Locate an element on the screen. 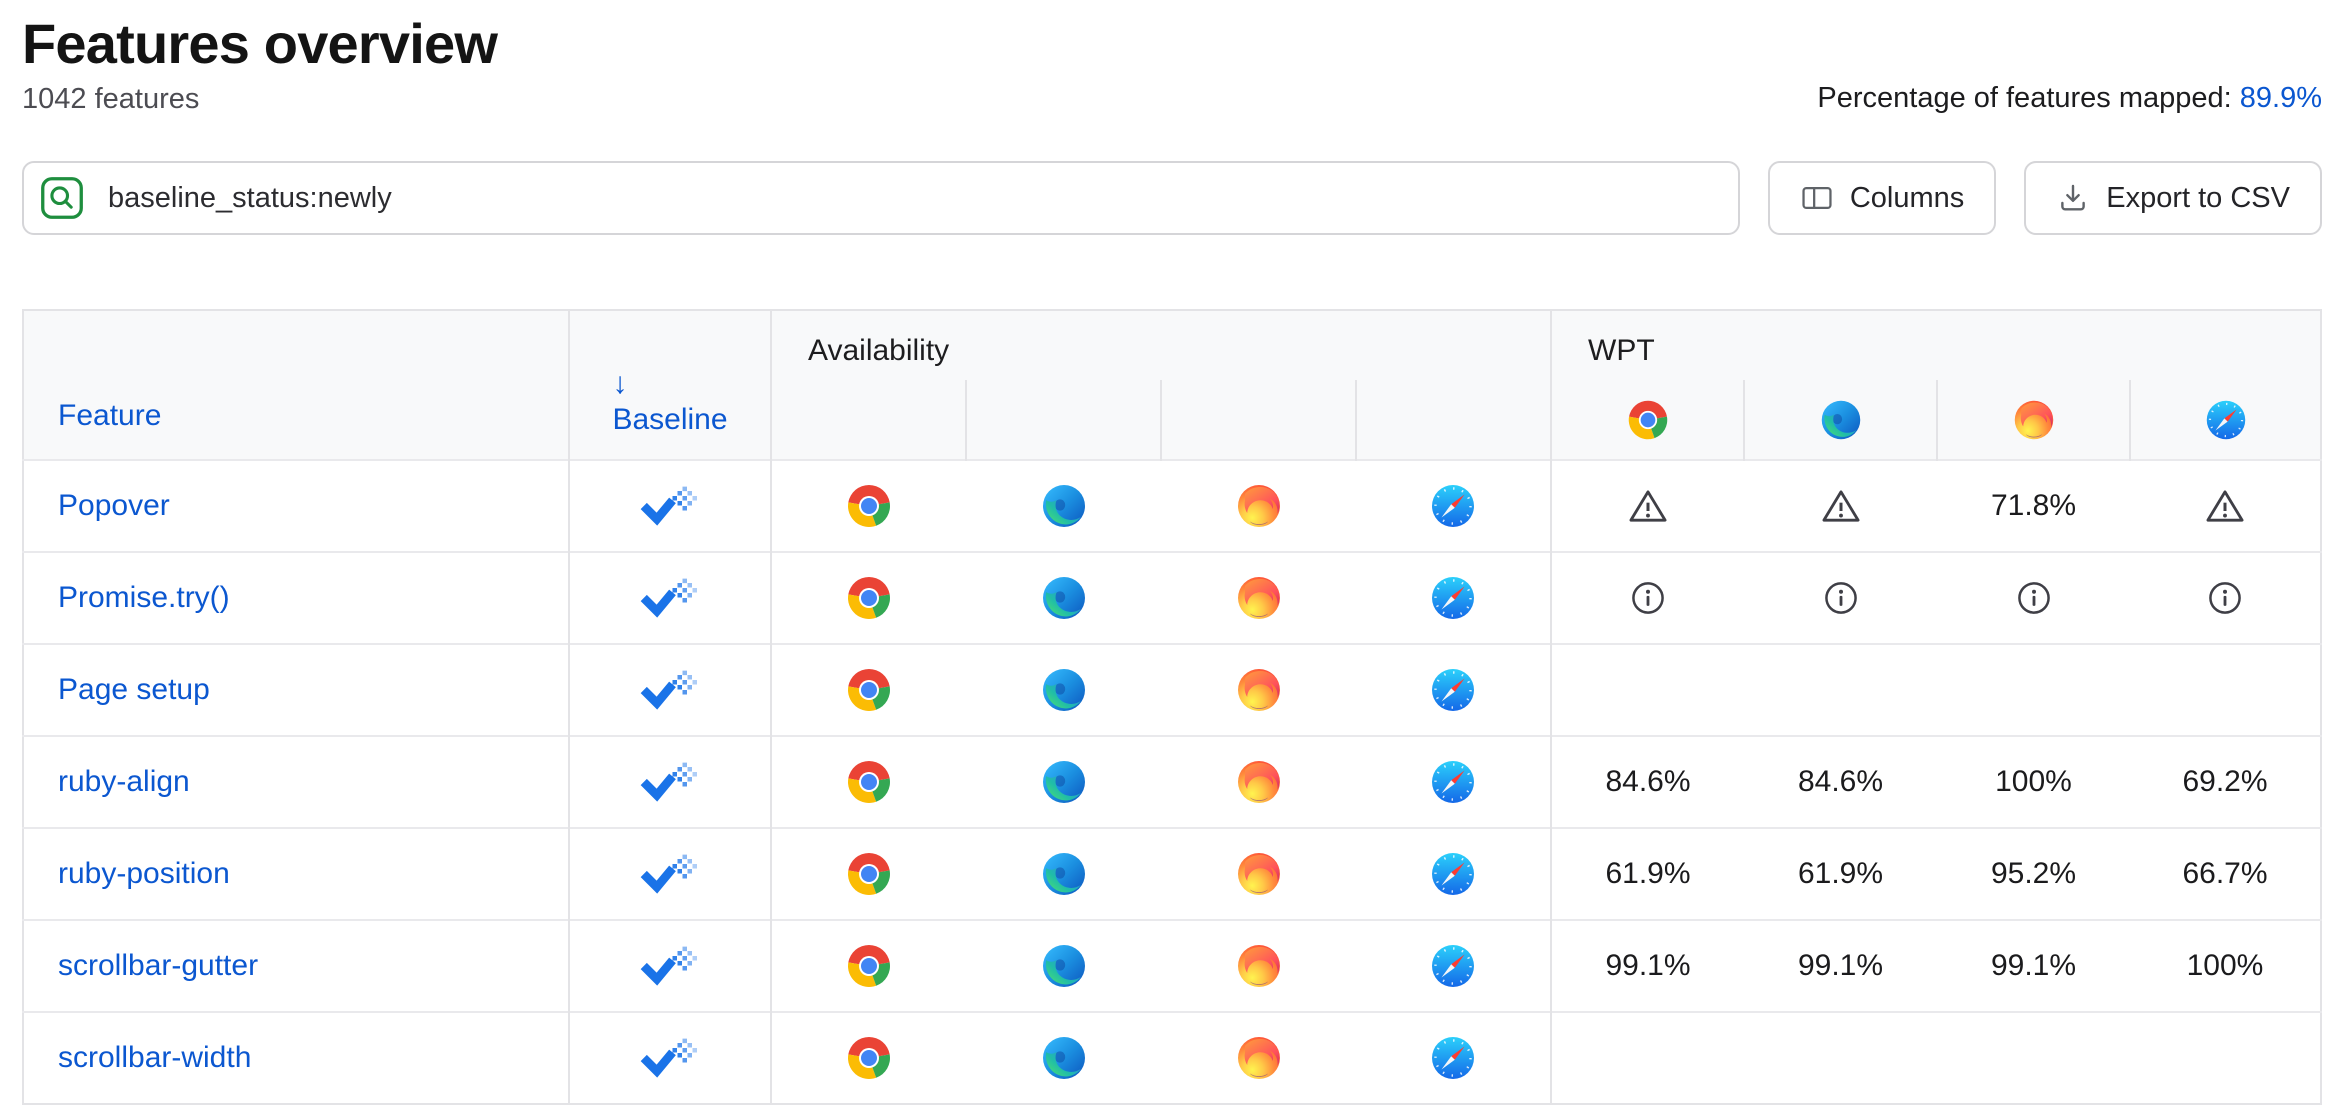 This screenshot has width=2340, height=1120. wpt-score-cell: 100% is located at coordinates (2225, 965).